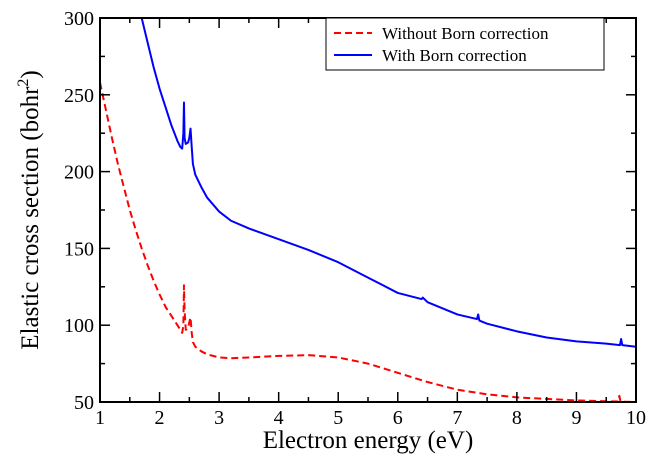 This screenshot has height=464, width=649. I want to click on legend-label-with-born: With Born correction, so click(454, 55).